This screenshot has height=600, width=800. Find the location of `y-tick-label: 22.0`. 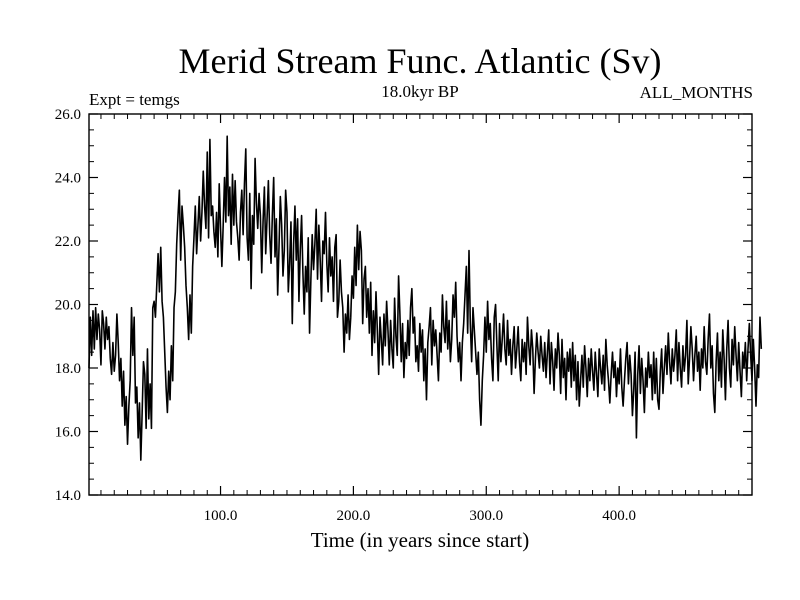

y-tick-label: 22.0 is located at coordinates (68, 242).